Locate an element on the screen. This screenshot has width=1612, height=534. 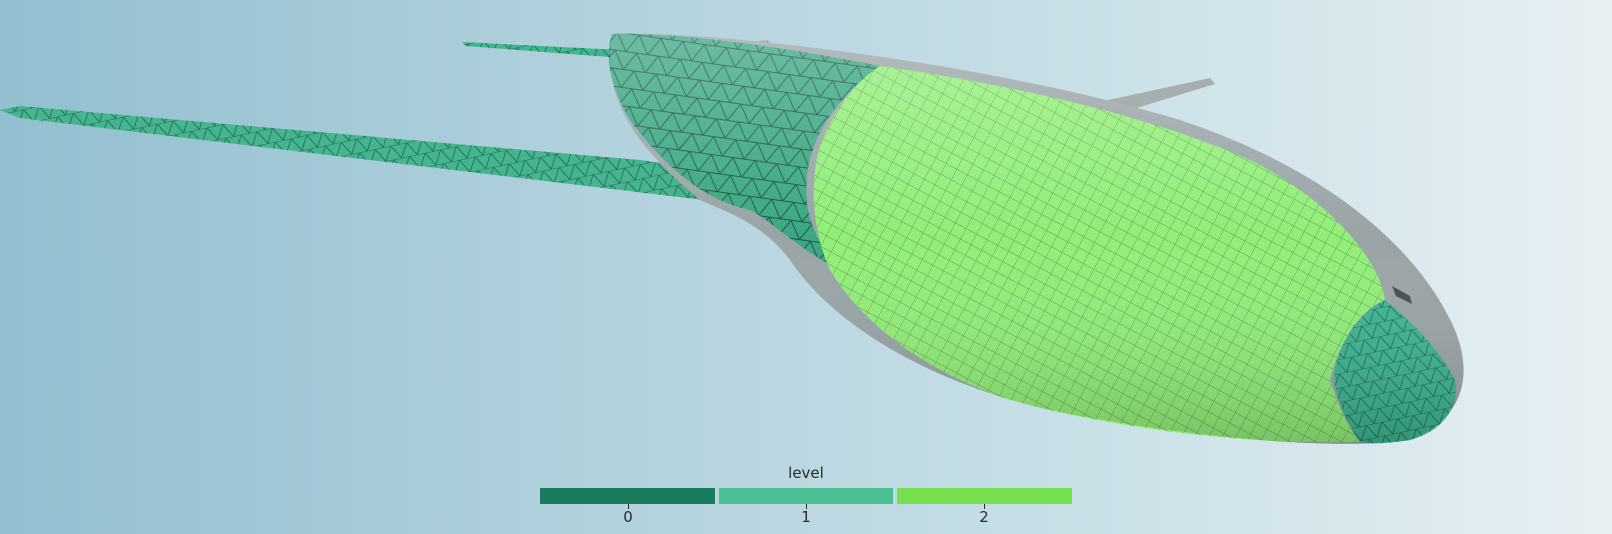
legend-color-bar is located at coordinates (806, 496).